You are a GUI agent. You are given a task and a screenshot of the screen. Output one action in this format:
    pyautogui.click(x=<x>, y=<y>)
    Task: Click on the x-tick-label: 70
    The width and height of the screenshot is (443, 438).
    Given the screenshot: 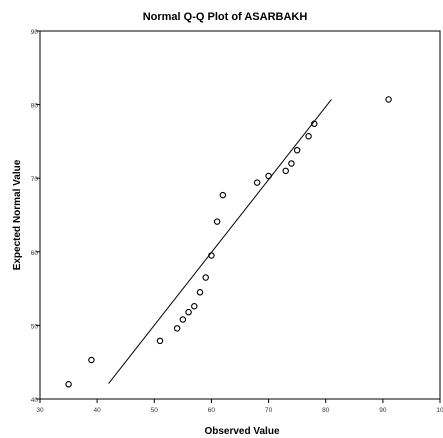 What is the action you would take?
    pyautogui.click(x=269, y=410)
    